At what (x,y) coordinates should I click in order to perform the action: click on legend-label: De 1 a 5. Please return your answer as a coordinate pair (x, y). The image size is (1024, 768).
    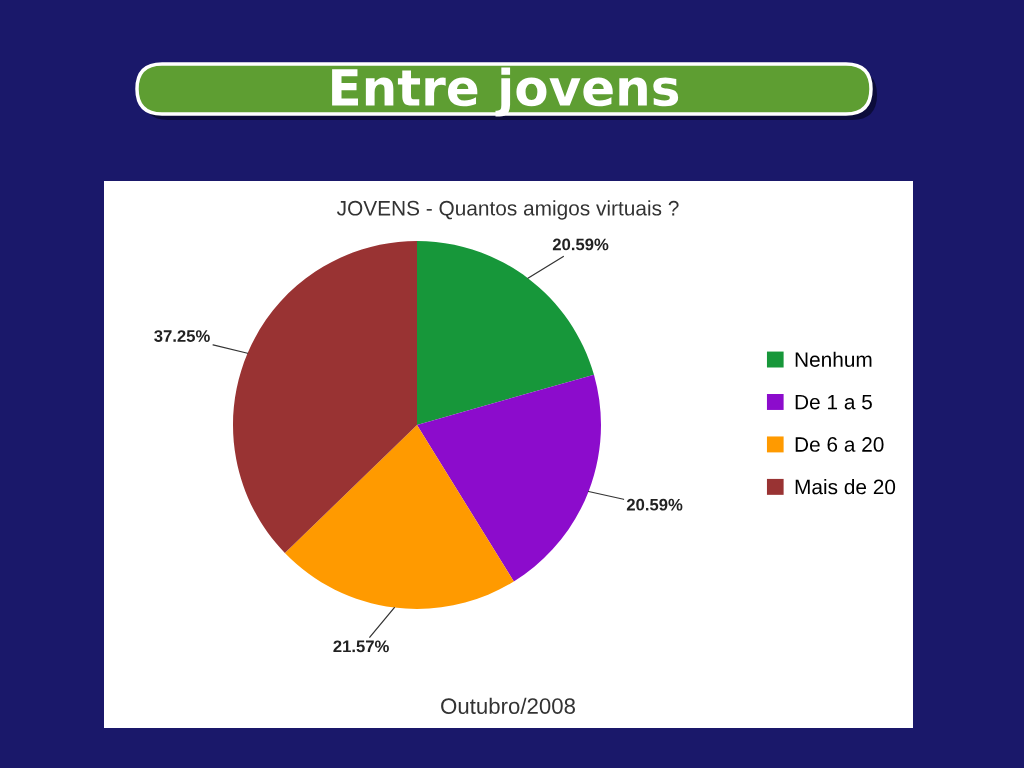
    Looking at the image, I should click on (833, 402).